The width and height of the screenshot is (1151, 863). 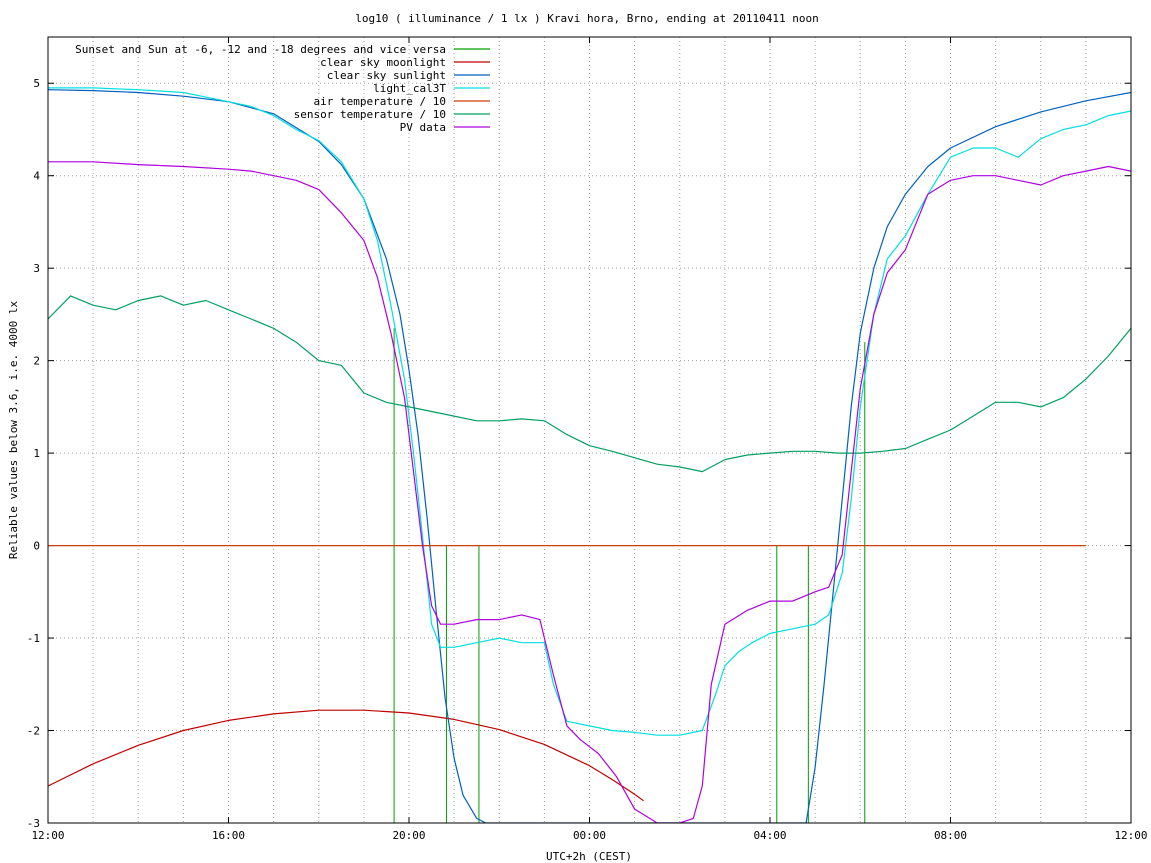 I want to click on y-tick-label: 1, so click(x=36, y=453).